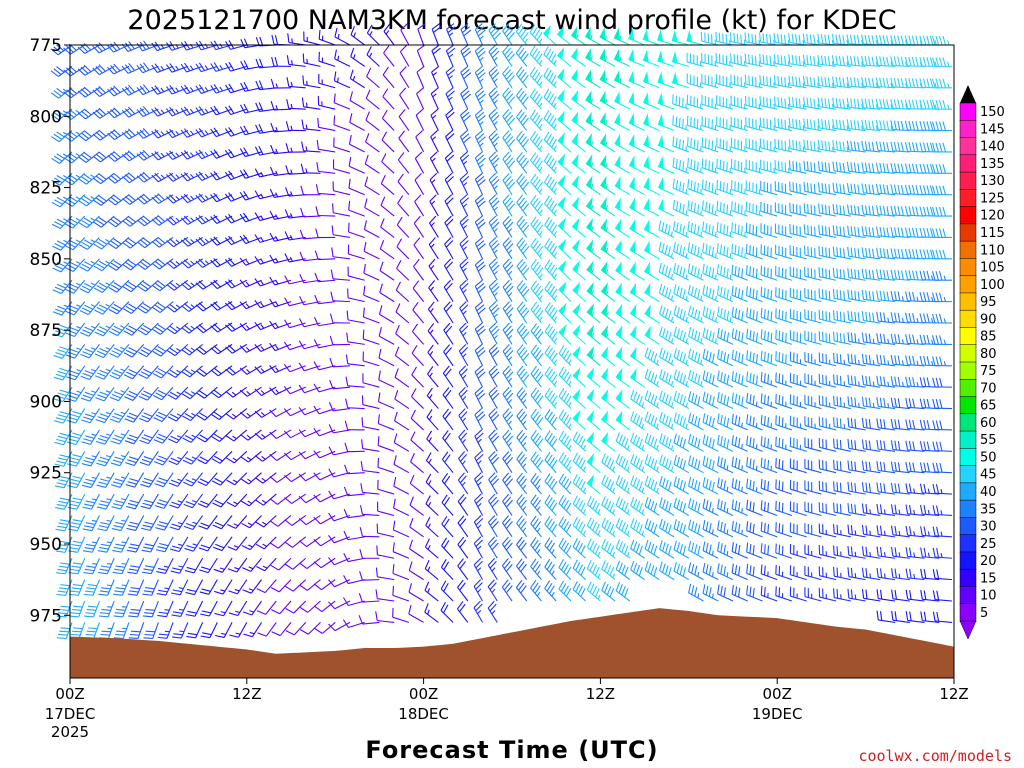  What do you see at coordinates (992, 198) in the screenshot?
I see `colorbar-label: 125` at bounding box center [992, 198].